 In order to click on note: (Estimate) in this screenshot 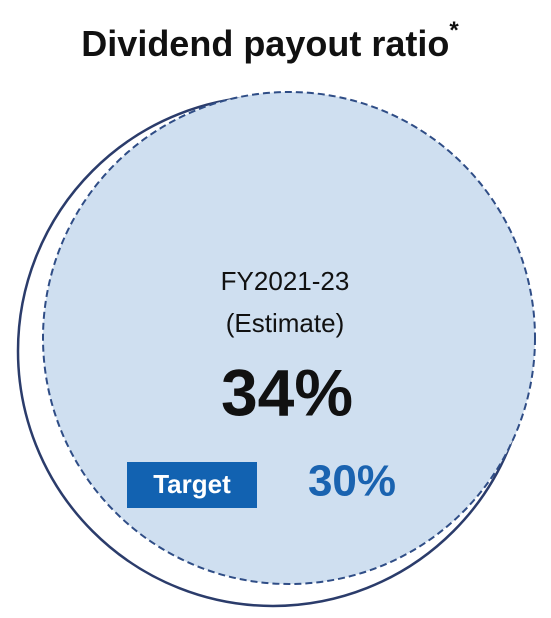, I will do `click(285, 323)`.